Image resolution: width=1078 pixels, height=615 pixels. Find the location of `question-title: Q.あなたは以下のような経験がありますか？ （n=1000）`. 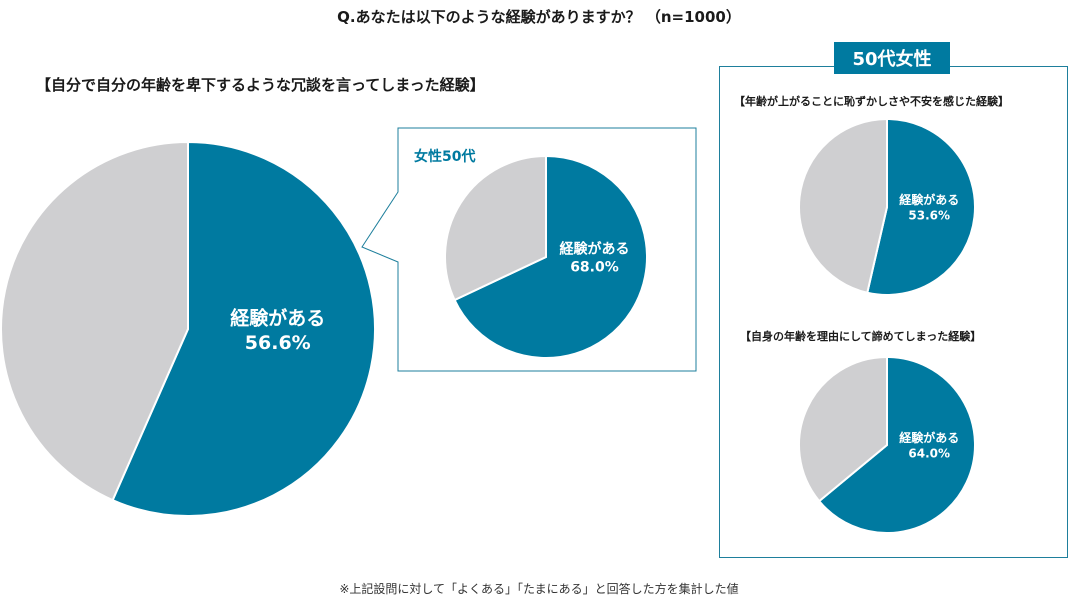

question-title: Q.あなたは以下のような経験がありますか？ （n=1000） is located at coordinates (539, 17).